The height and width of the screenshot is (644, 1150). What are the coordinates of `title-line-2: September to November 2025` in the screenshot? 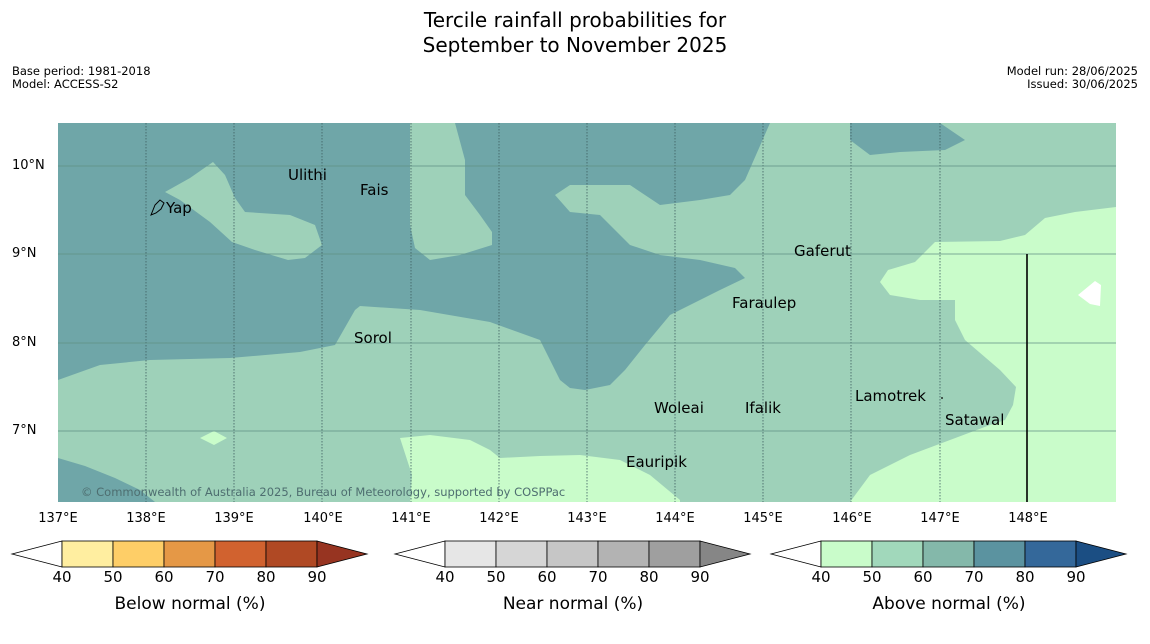 It's located at (575, 45).